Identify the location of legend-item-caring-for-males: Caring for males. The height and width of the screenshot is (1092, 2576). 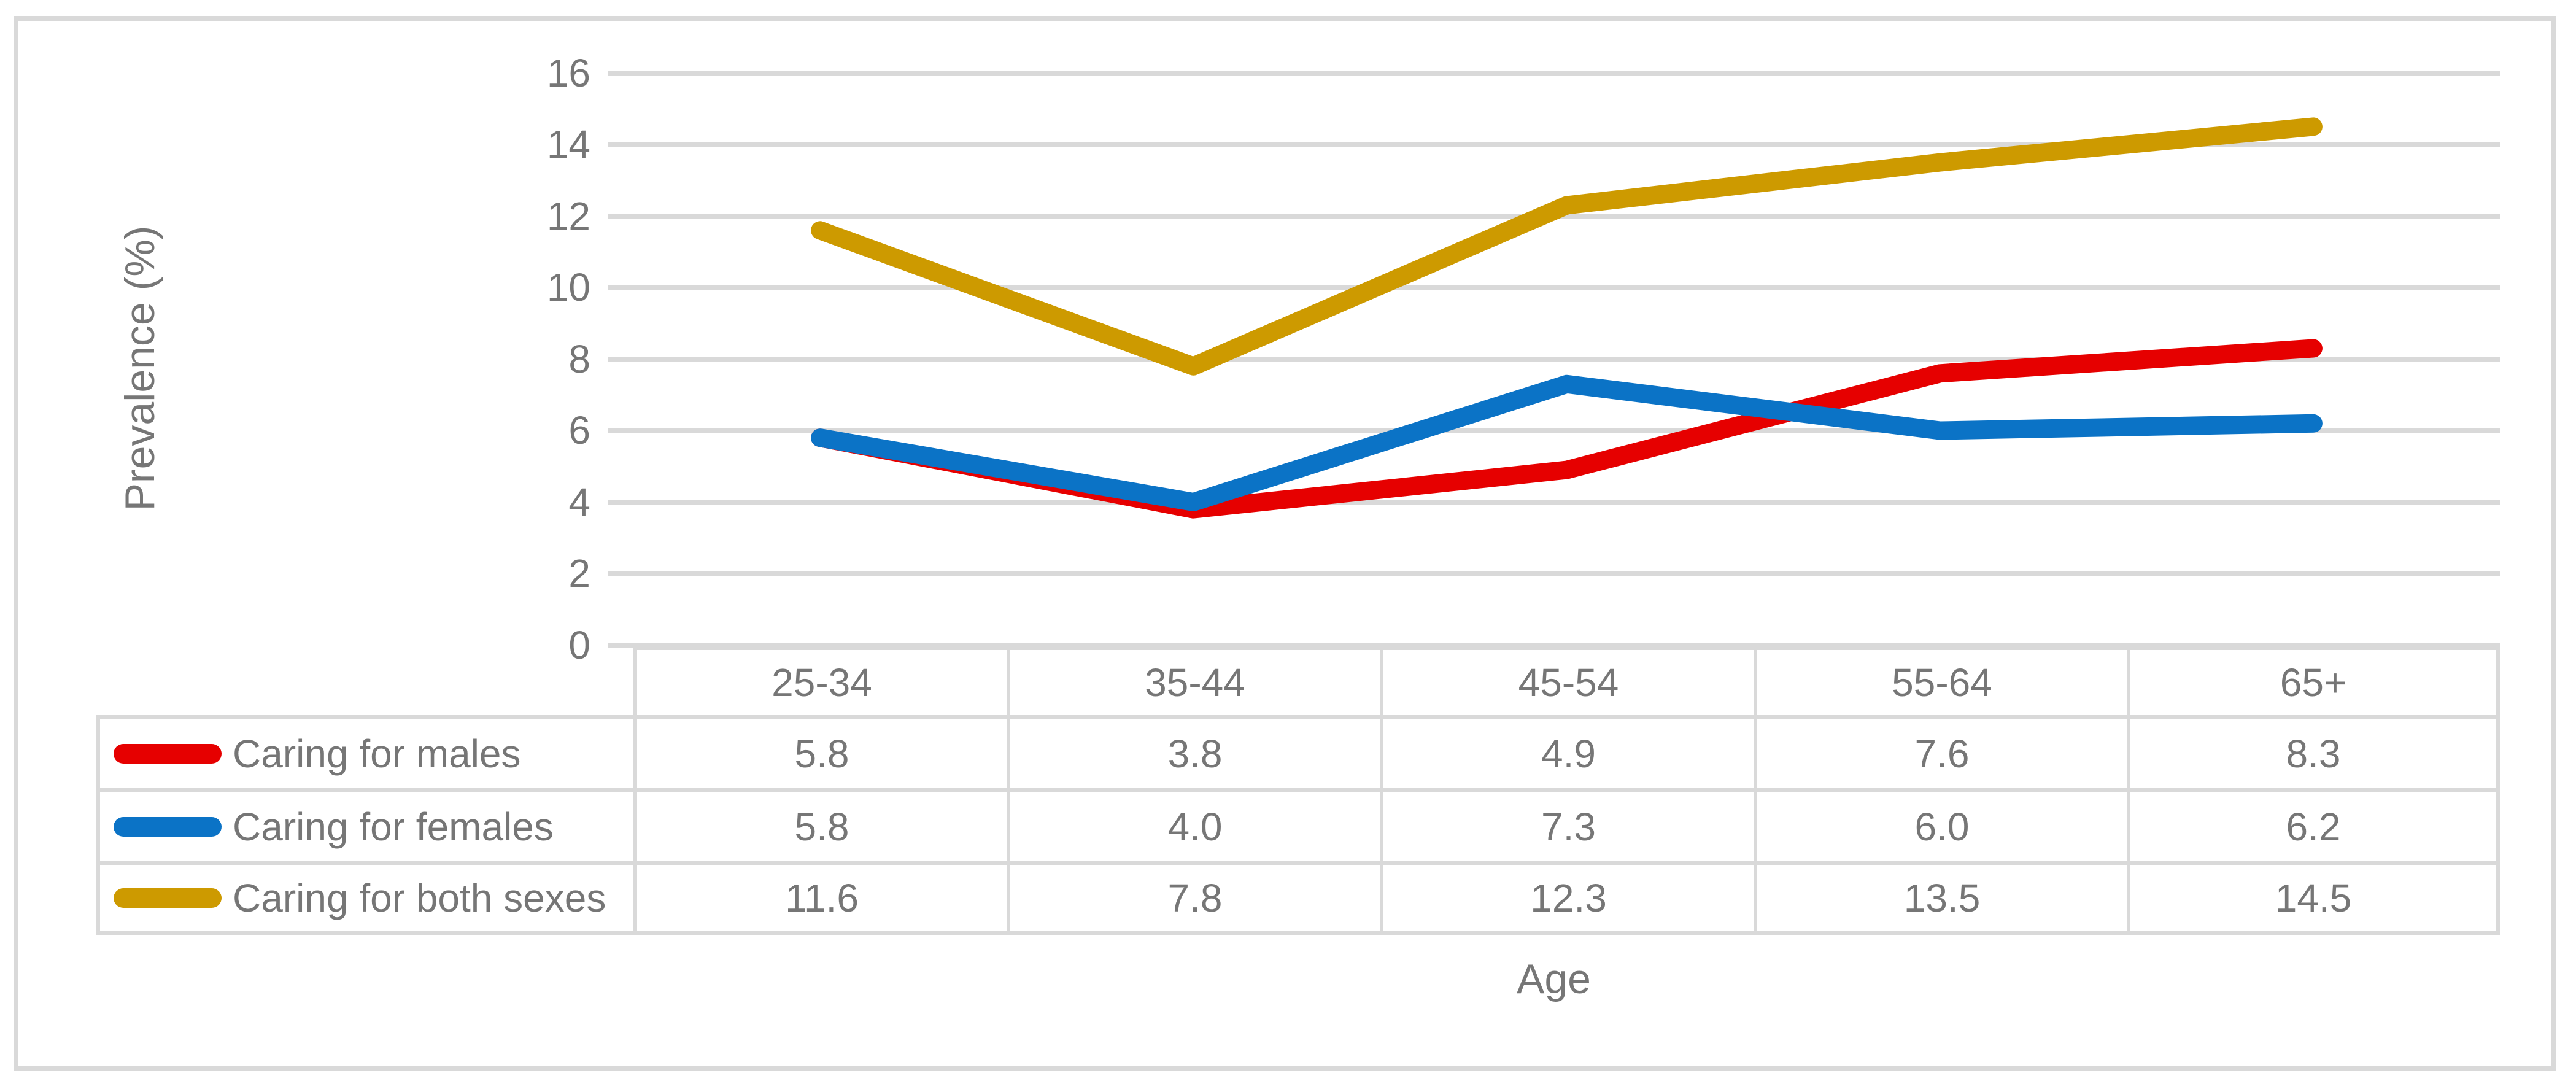
(364, 751).